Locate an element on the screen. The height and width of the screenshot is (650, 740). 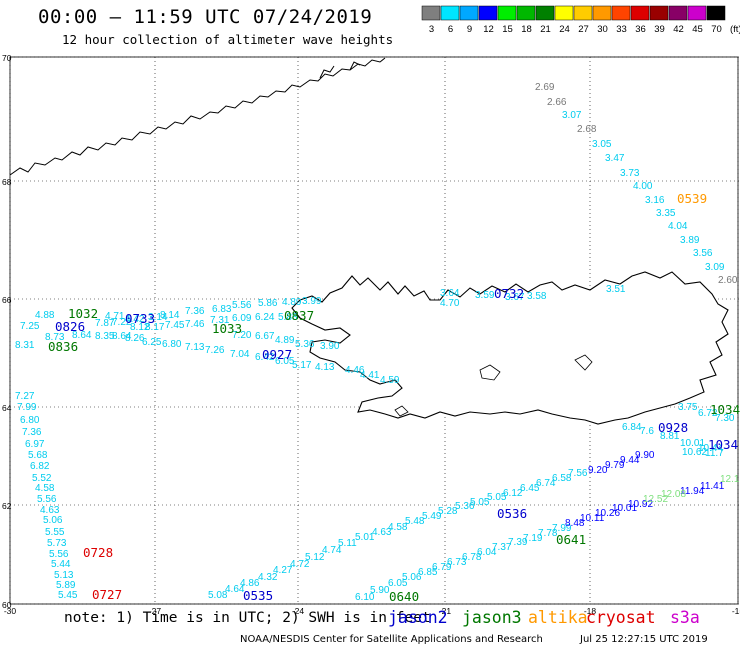
wave-height-value: 4.86 is located at coordinates (250, 583).